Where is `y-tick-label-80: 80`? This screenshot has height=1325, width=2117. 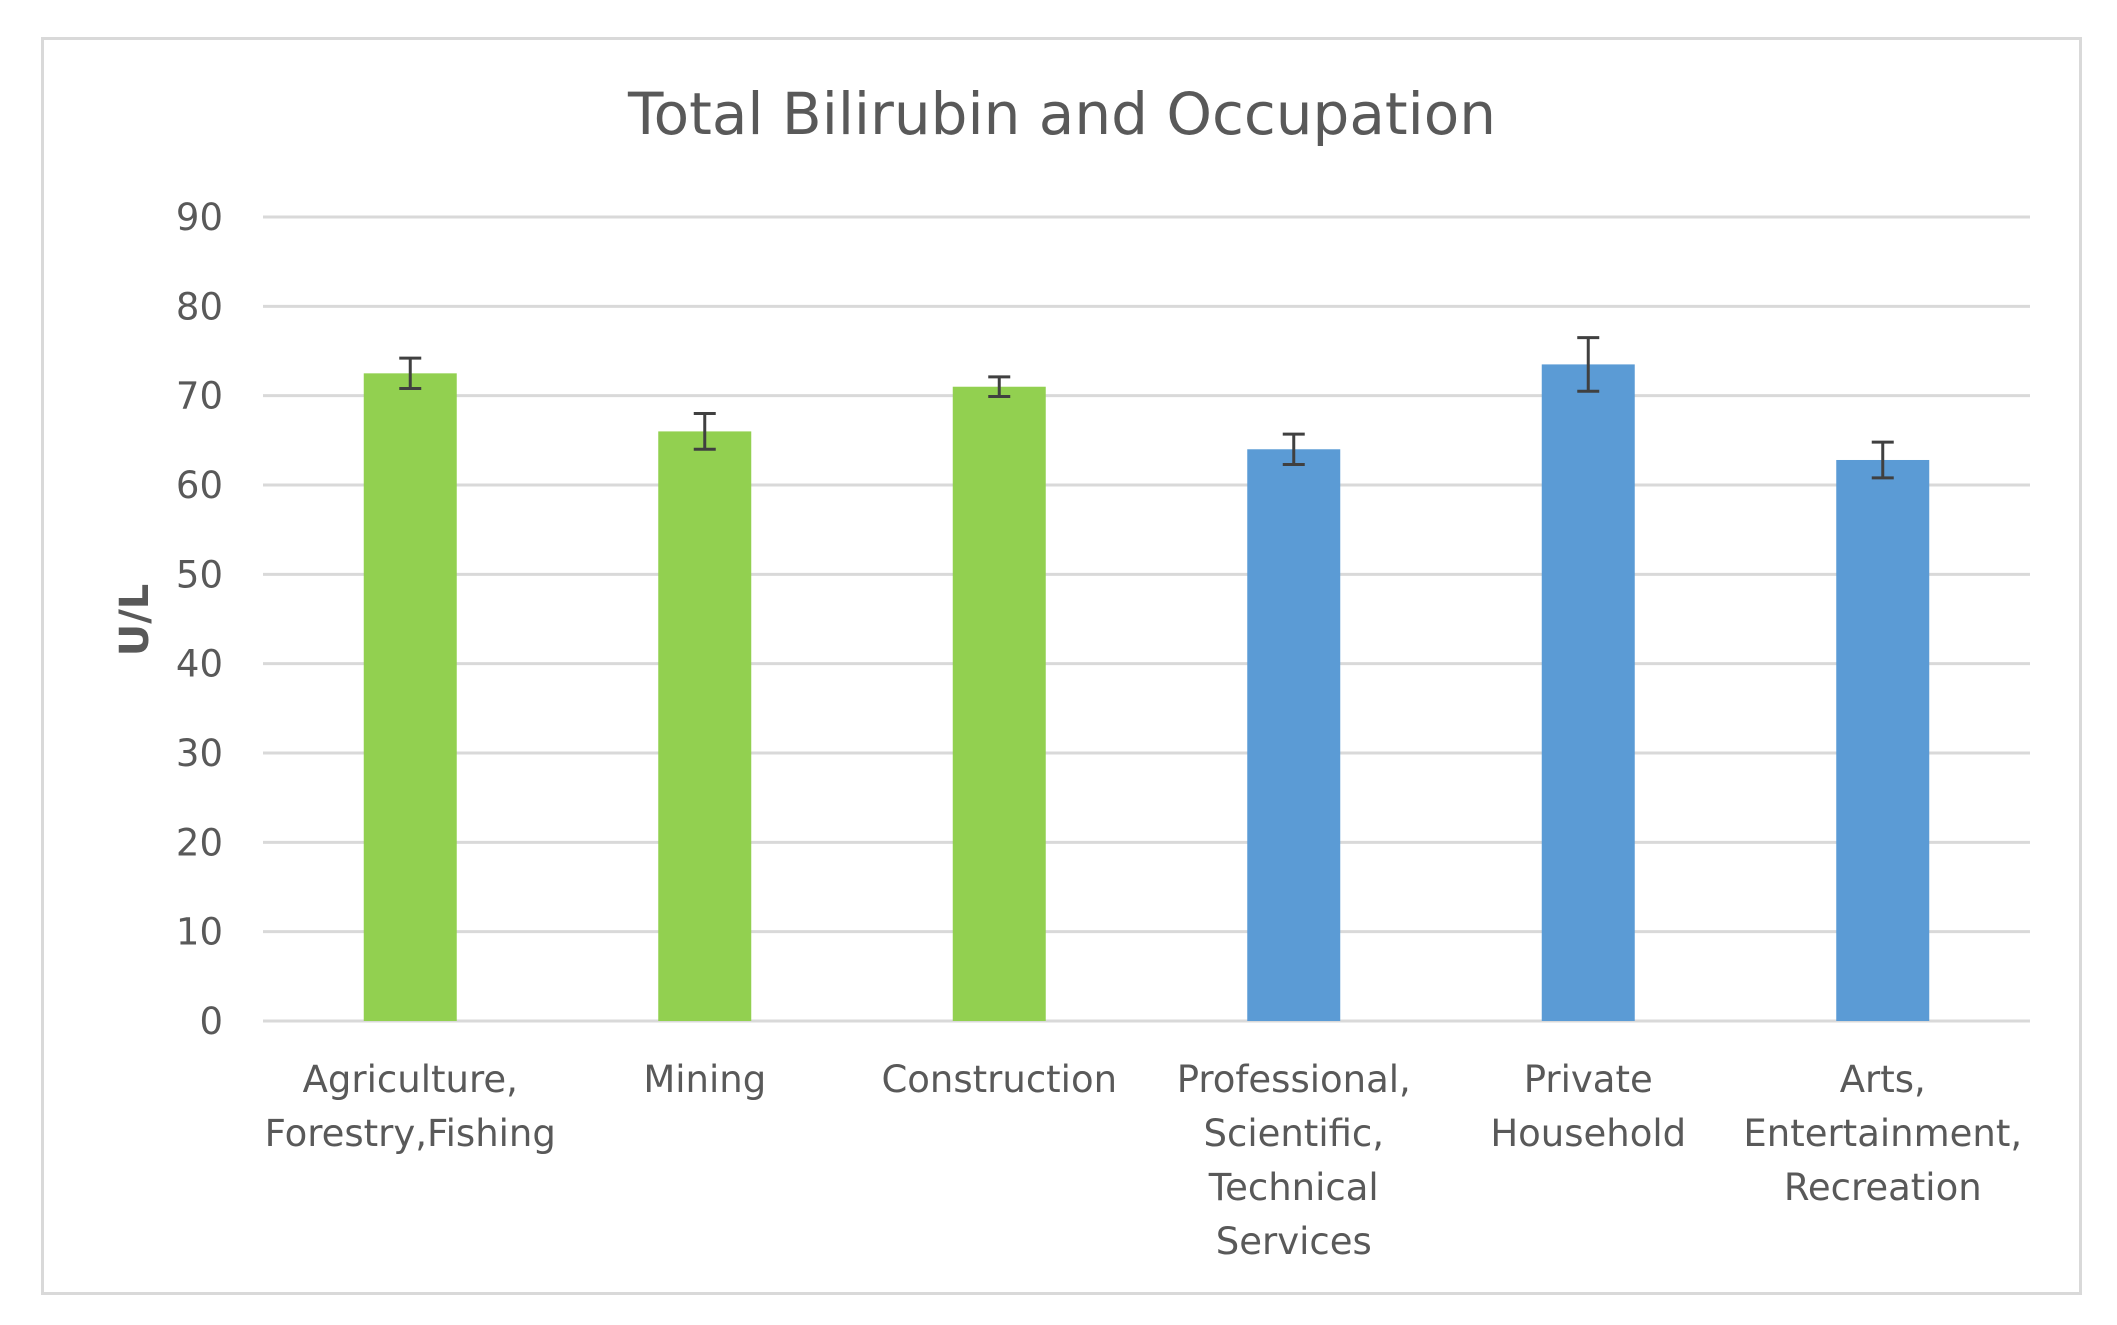 y-tick-label-80: 80 is located at coordinates (199, 306).